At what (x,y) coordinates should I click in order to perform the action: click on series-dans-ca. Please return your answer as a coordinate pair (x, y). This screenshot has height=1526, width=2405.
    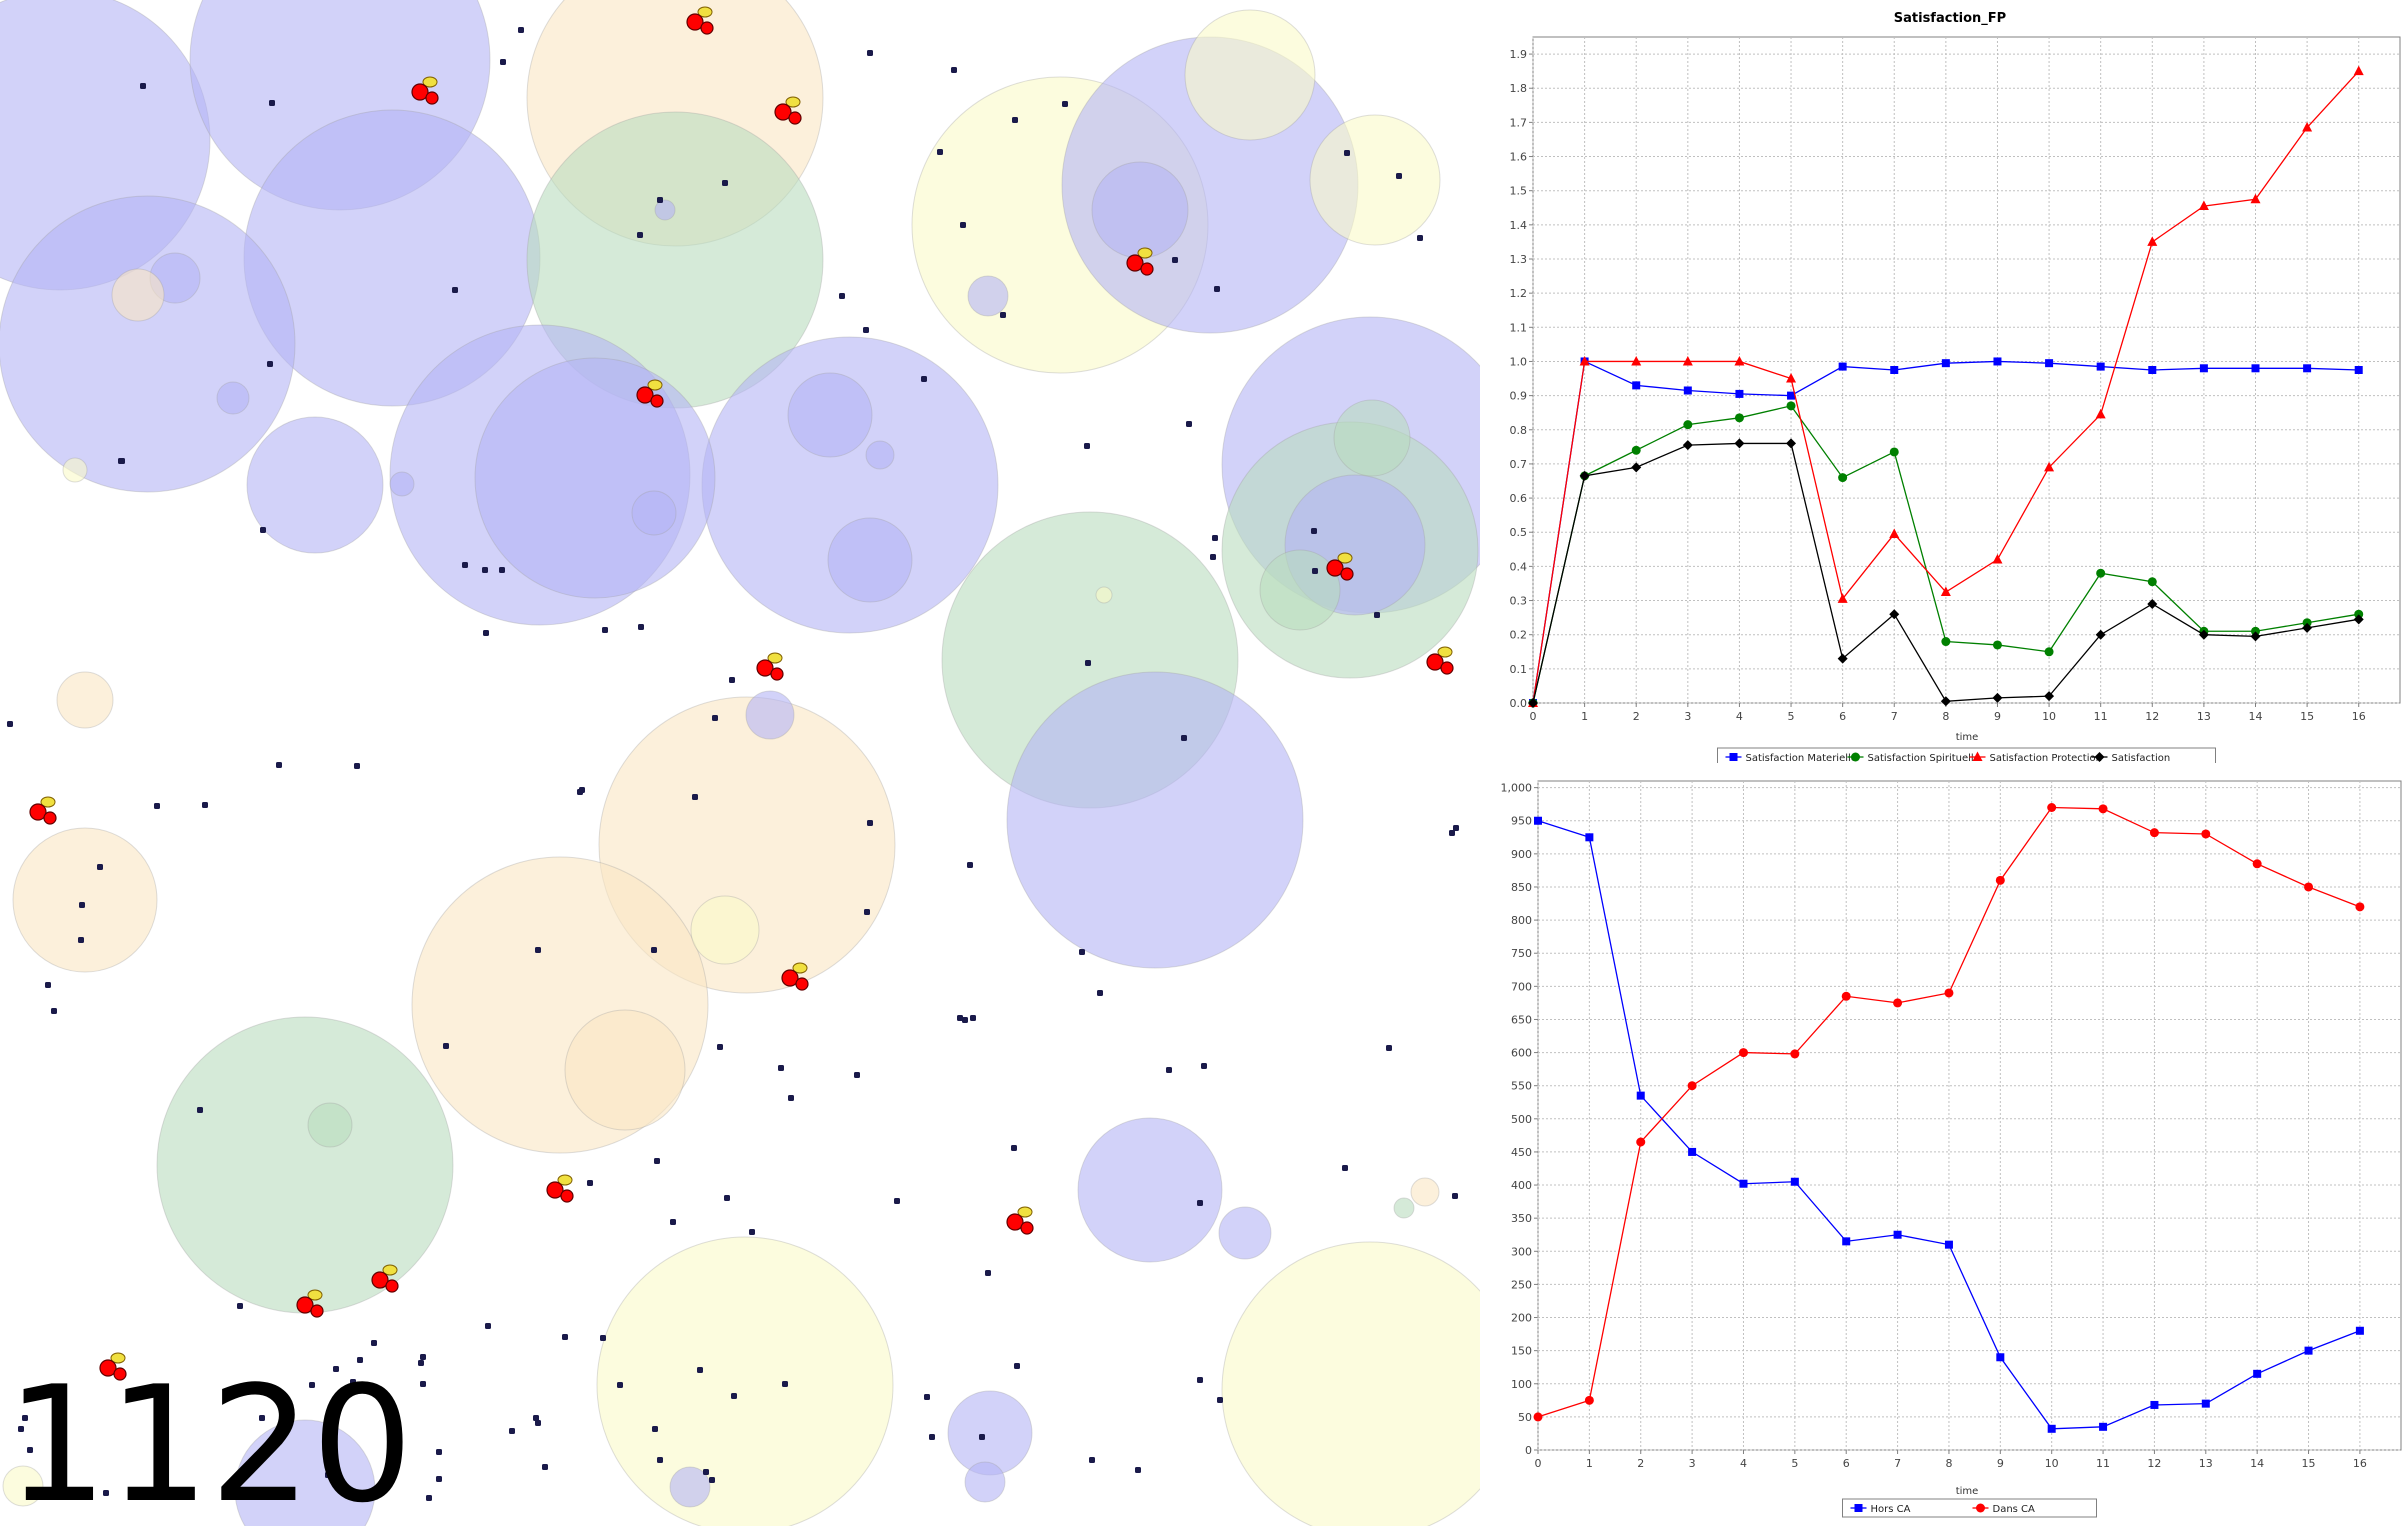
    Looking at the image, I should click on (1949, 1112).